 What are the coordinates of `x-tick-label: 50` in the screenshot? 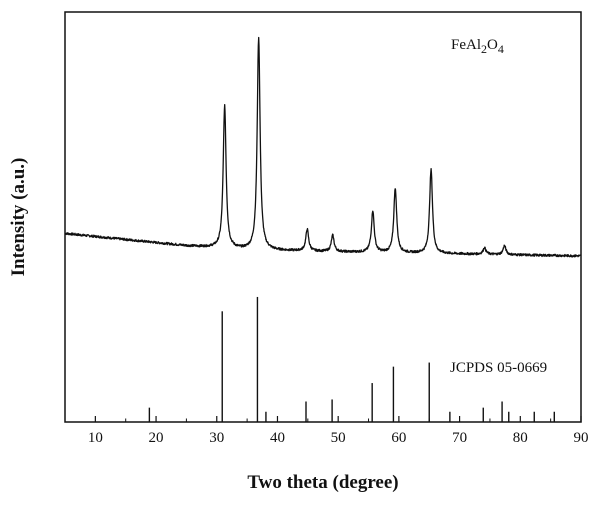 It's located at (338, 438).